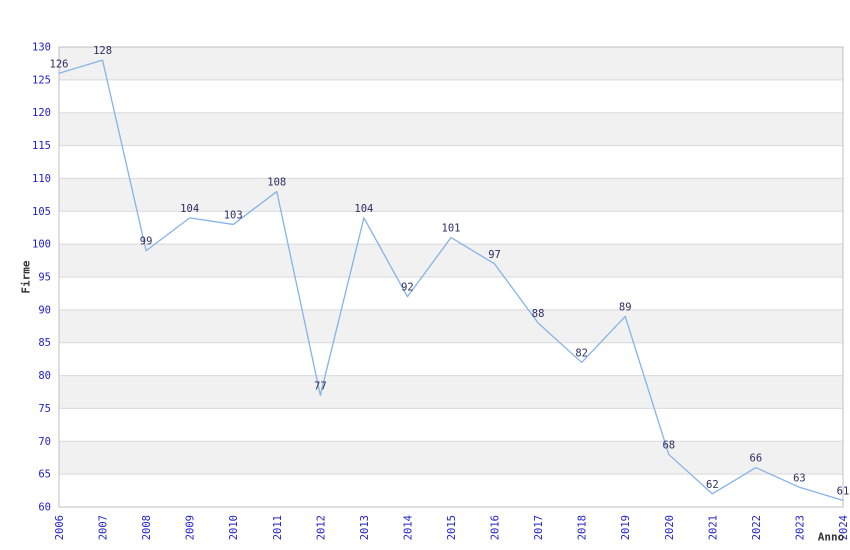 The width and height of the screenshot is (850, 550). Describe the element at coordinates (146, 242) in the screenshot. I see `data-label: 99` at that location.